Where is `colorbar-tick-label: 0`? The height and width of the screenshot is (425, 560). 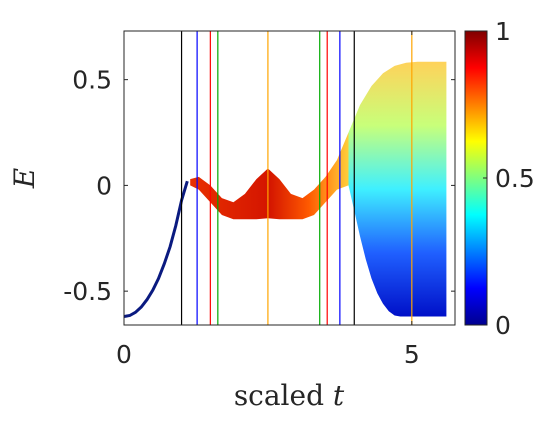 colorbar-tick-label: 0 is located at coordinates (503, 325).